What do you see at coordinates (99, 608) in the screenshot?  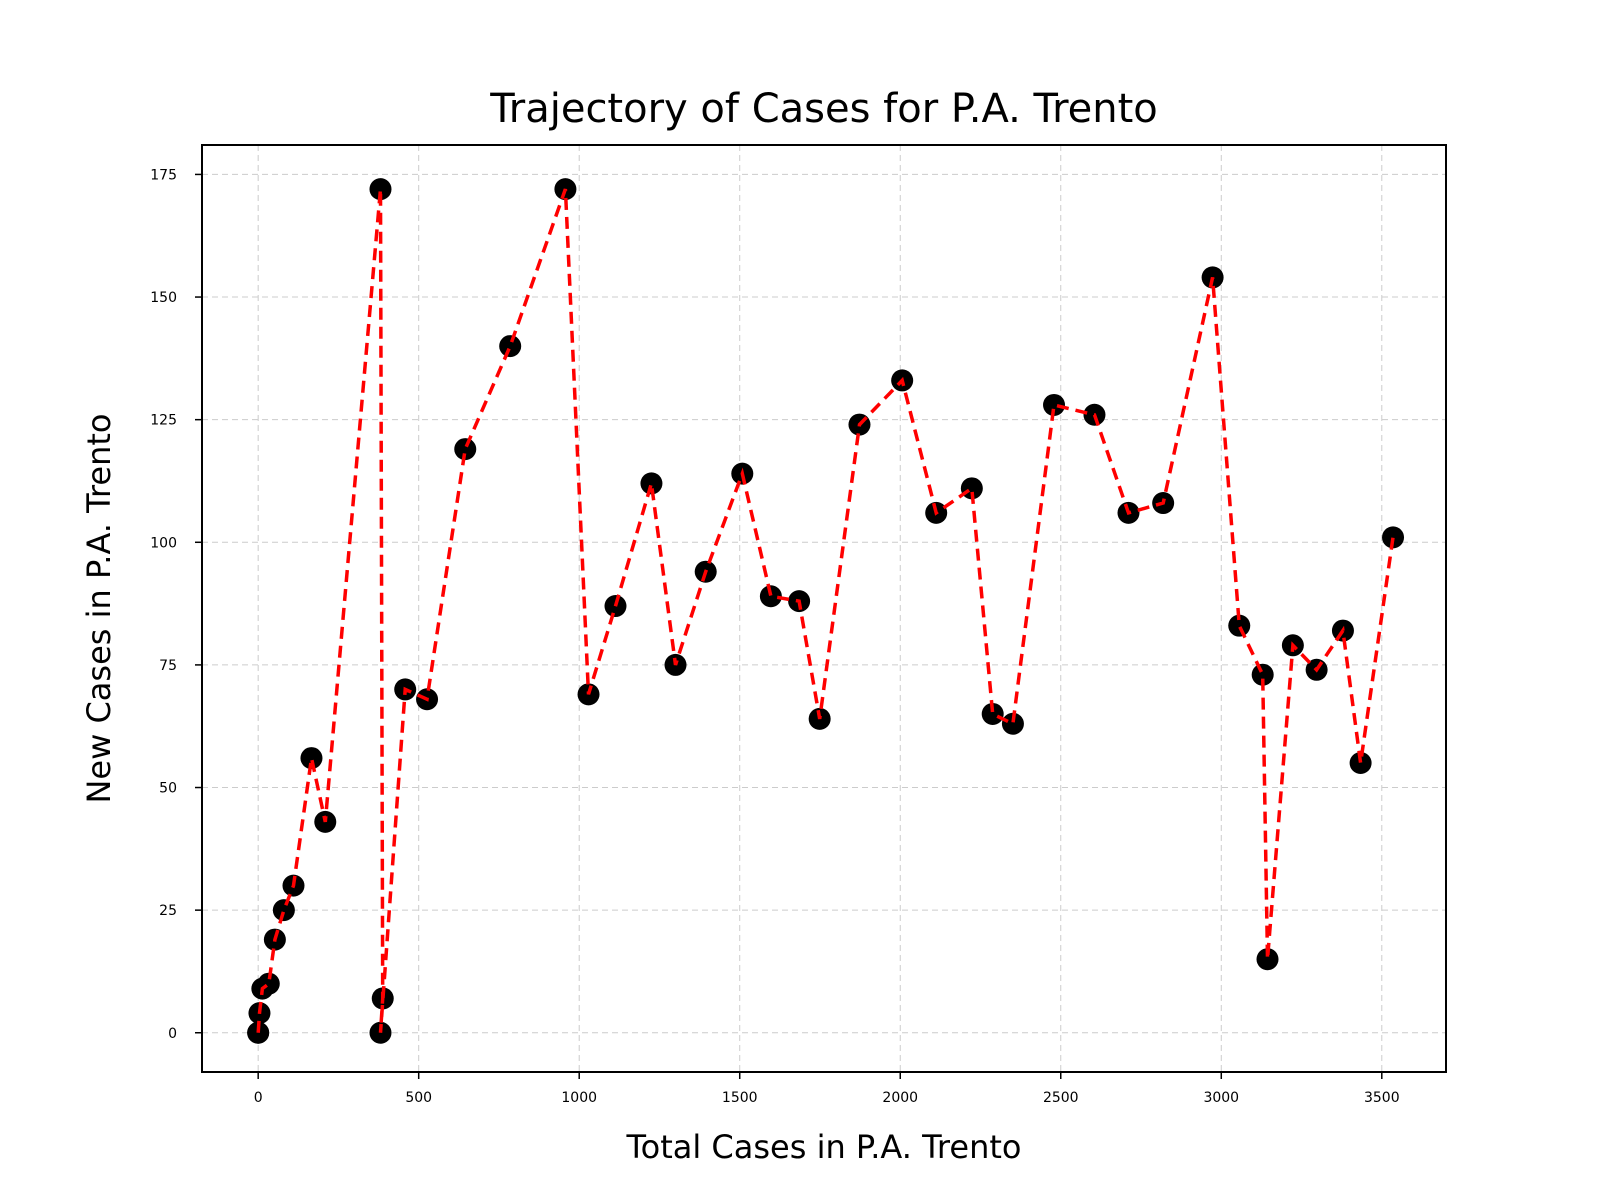 I see `y-axis-label: New Cases in P.A. Trento` at bounding box center [99, 608].